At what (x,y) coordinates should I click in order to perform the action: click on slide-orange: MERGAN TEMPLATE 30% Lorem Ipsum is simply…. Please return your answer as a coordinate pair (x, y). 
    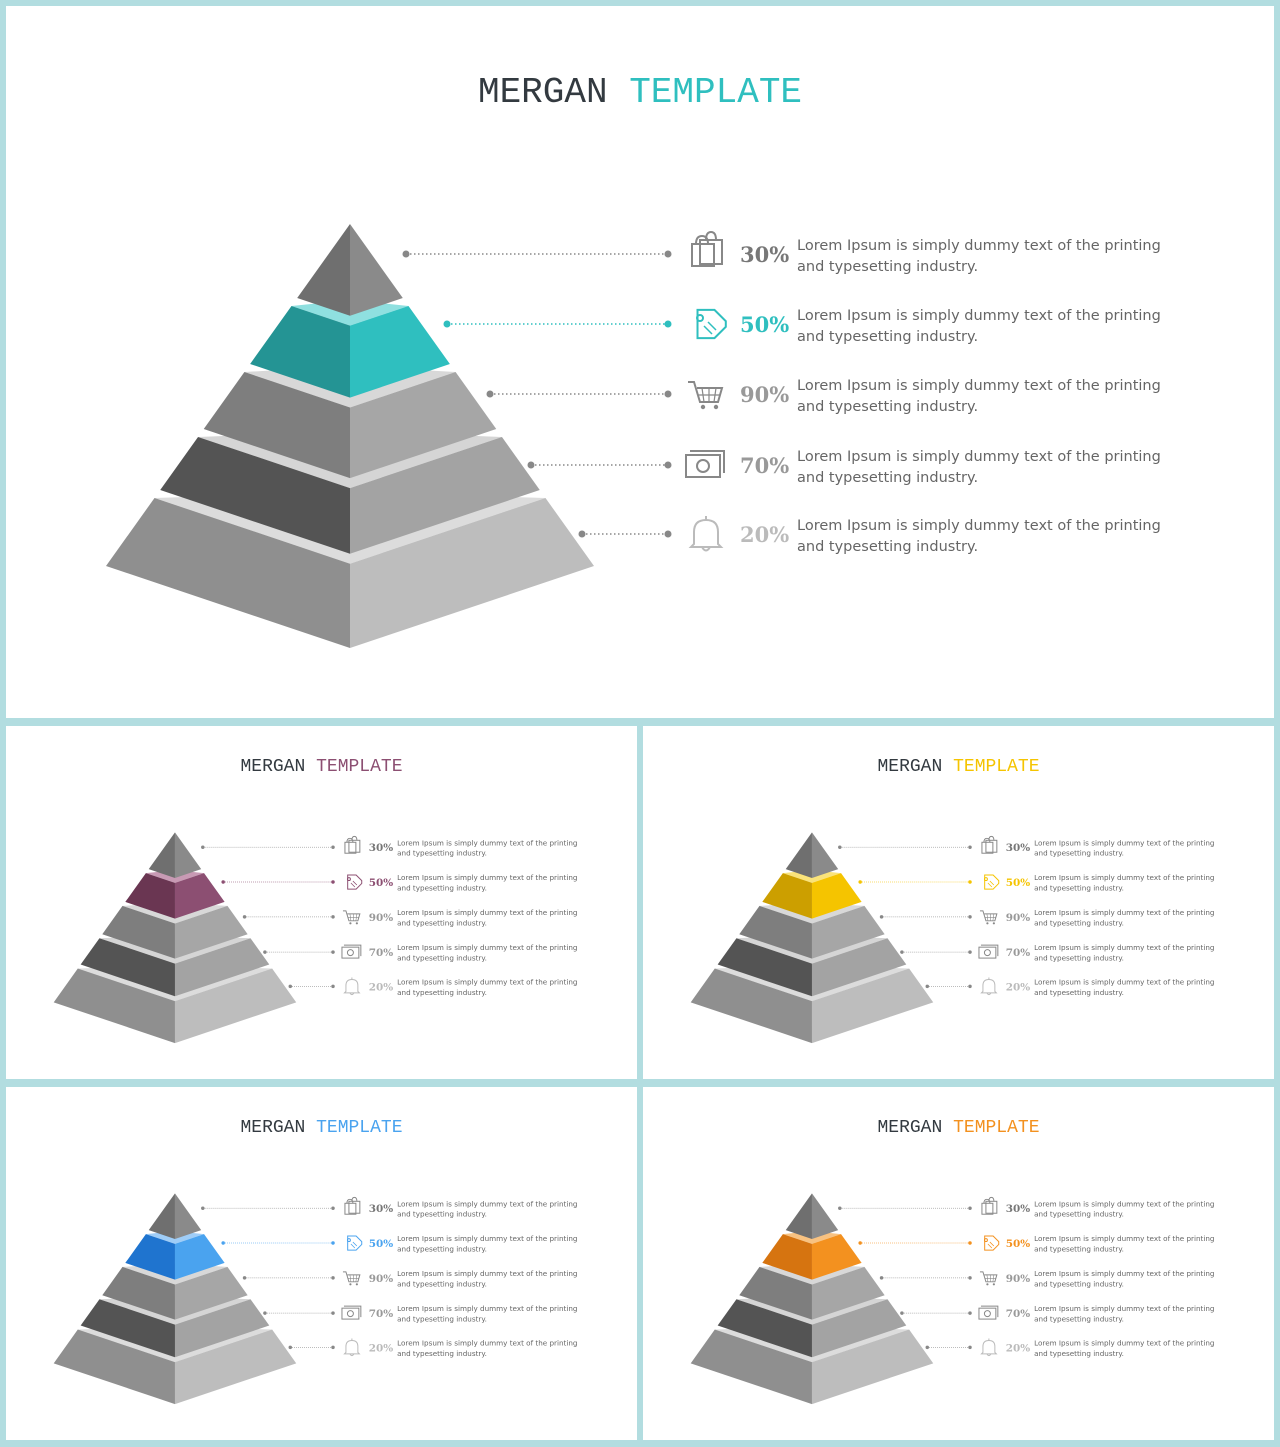
    Looking at the image, I should click on (958, 1263).